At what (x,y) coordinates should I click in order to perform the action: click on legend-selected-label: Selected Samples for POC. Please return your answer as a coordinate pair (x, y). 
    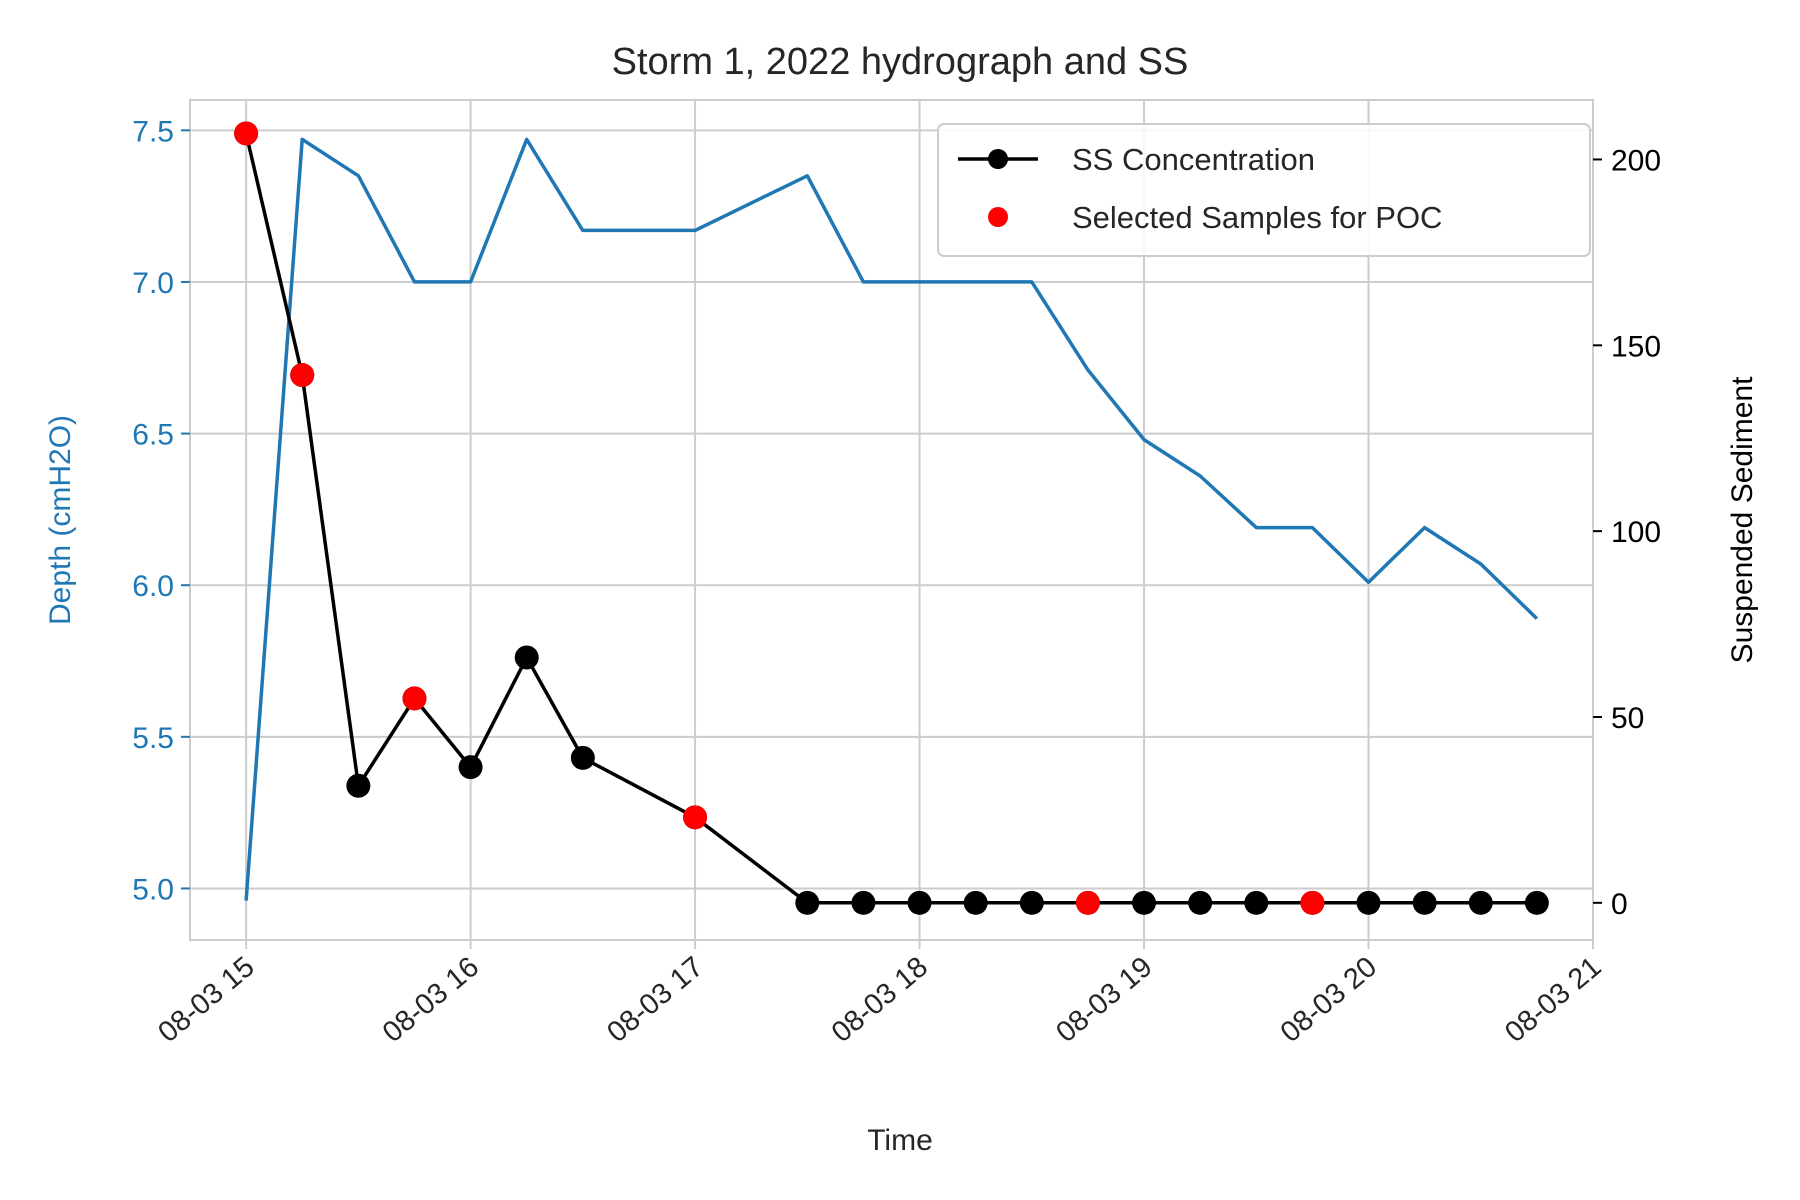
    Looking at the image, I should click on (1257, 217).